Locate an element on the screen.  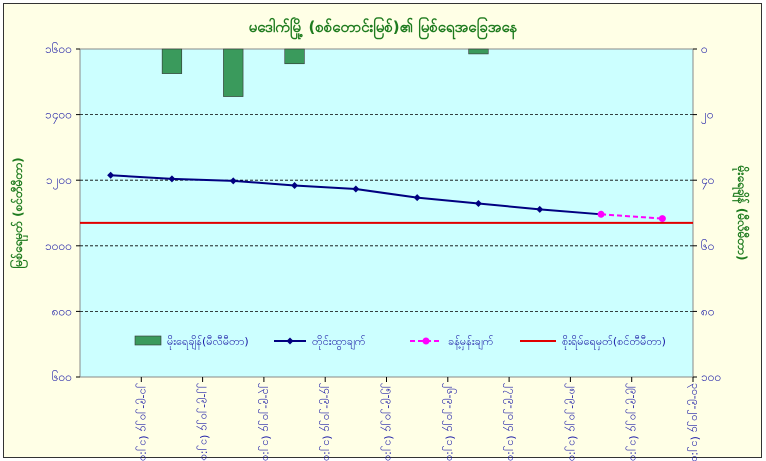
left-tick-label: ၈၀၀ is located at coordinates (62, 311).